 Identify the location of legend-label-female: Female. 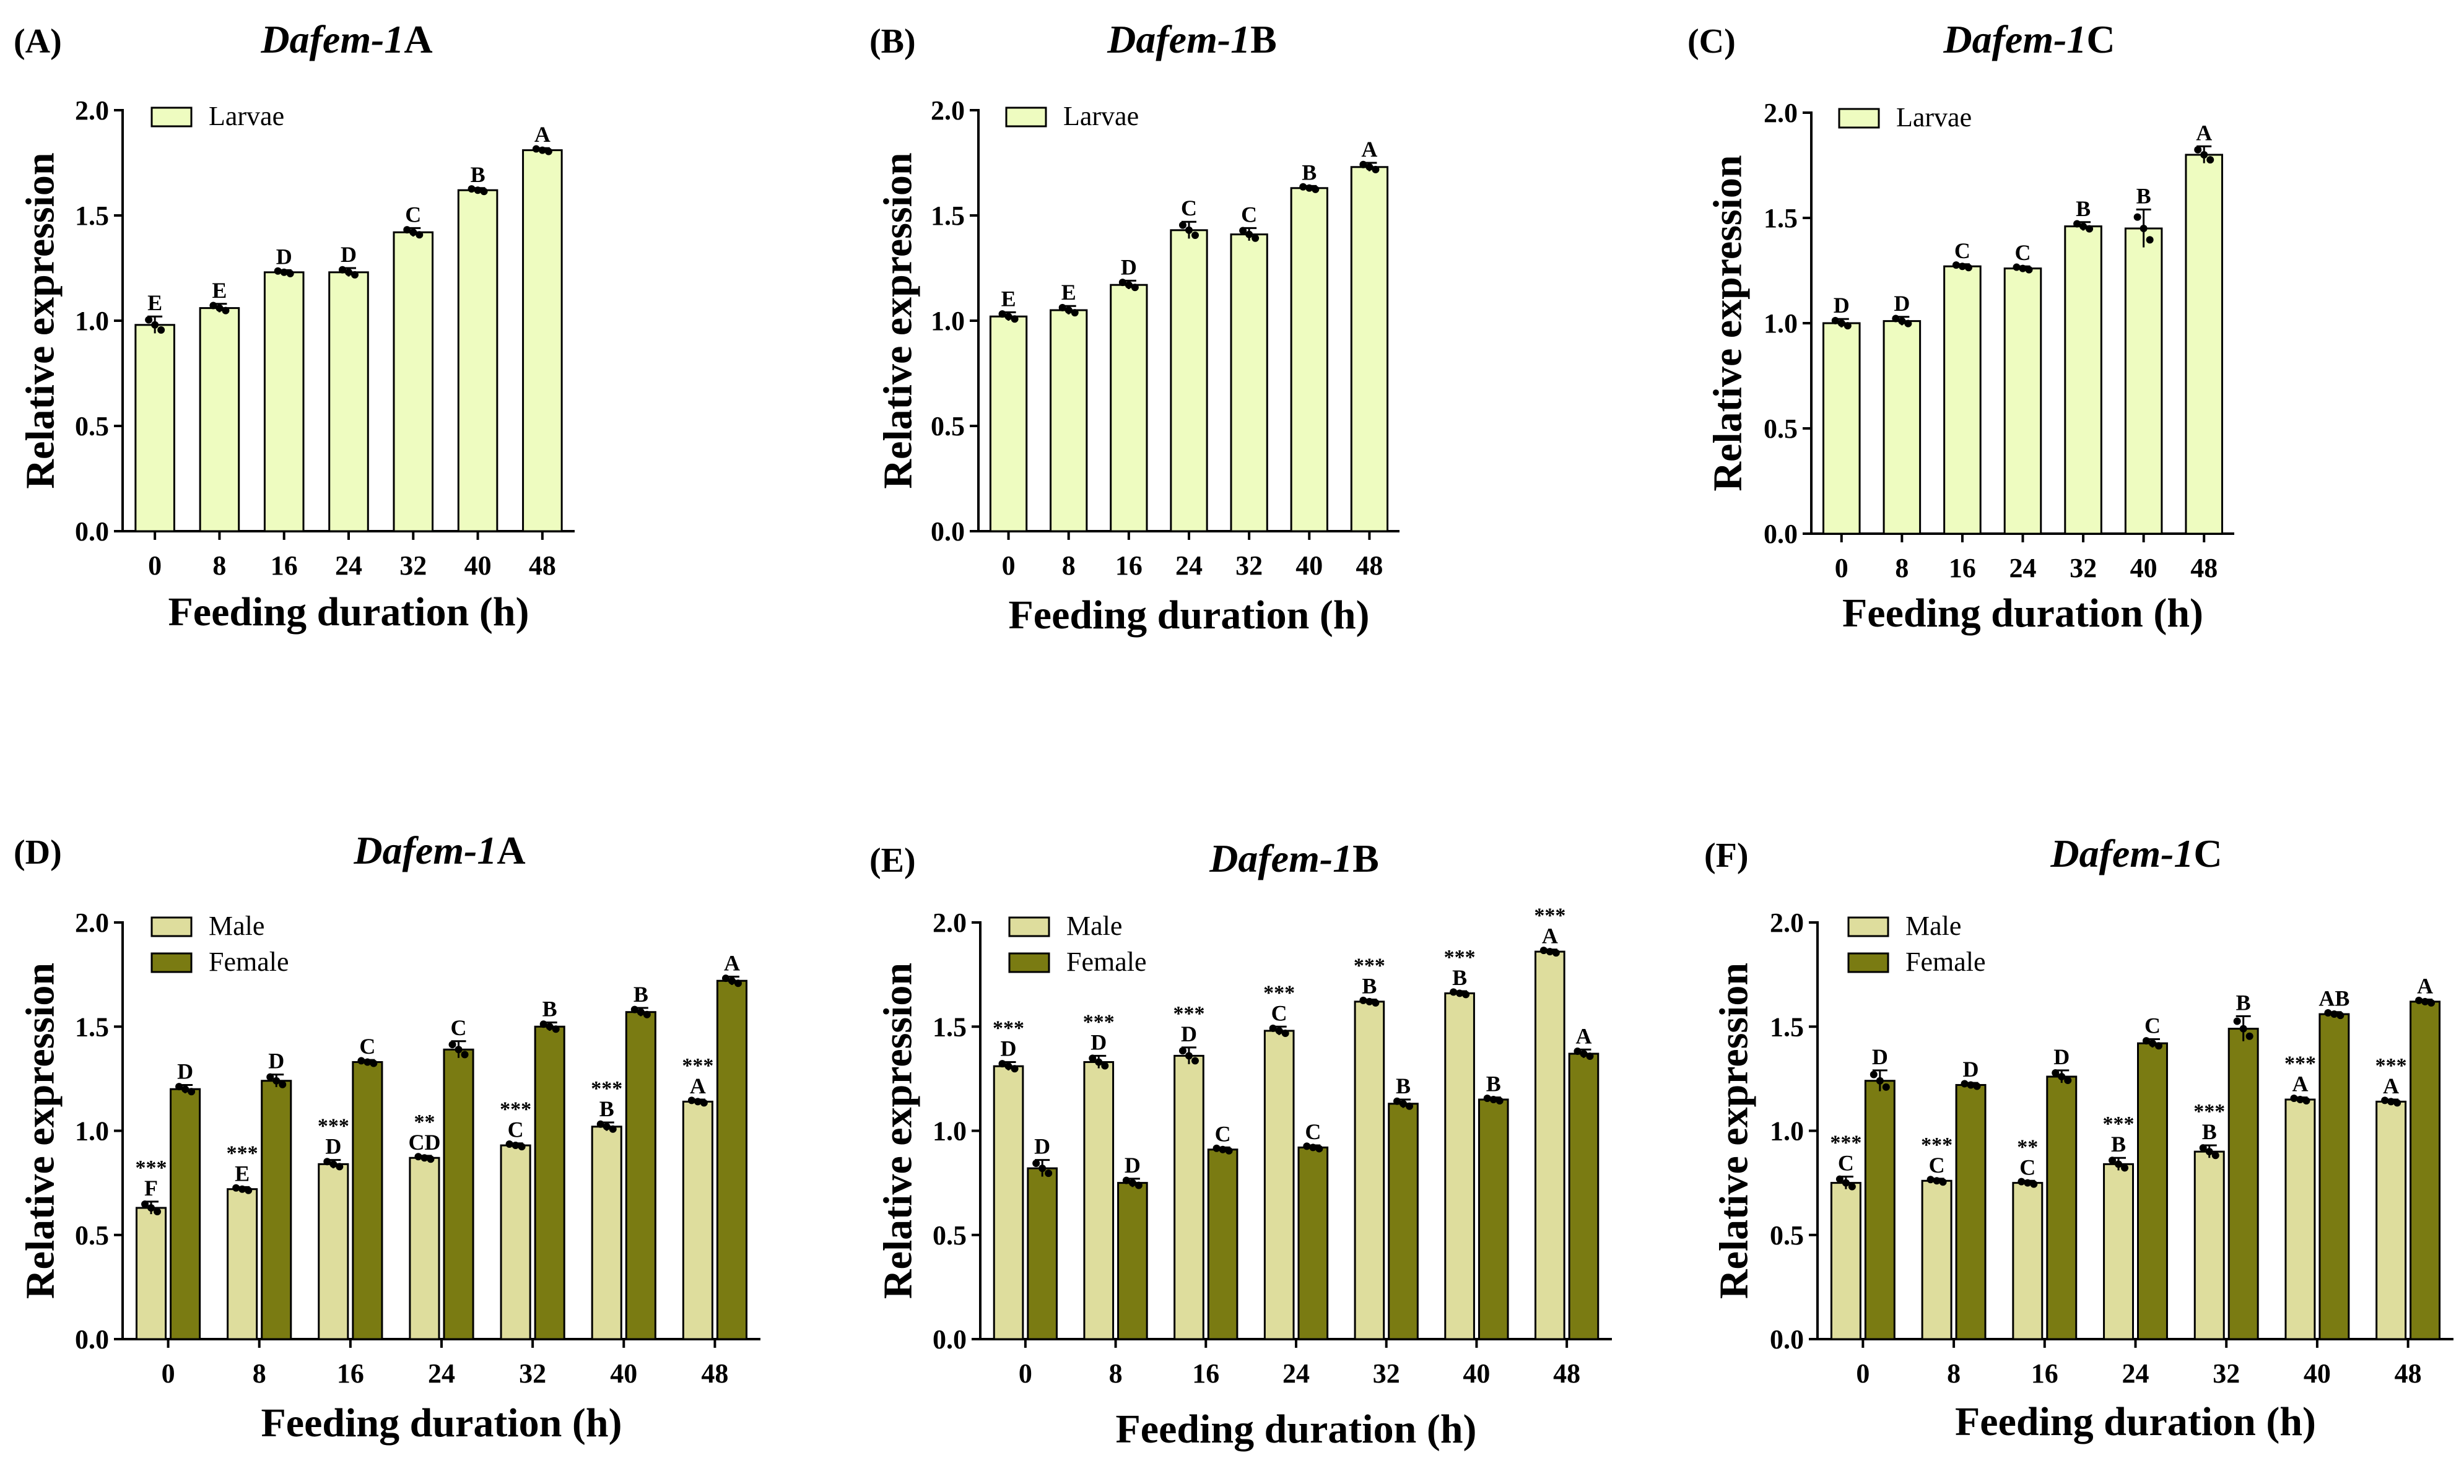
(249, 962).